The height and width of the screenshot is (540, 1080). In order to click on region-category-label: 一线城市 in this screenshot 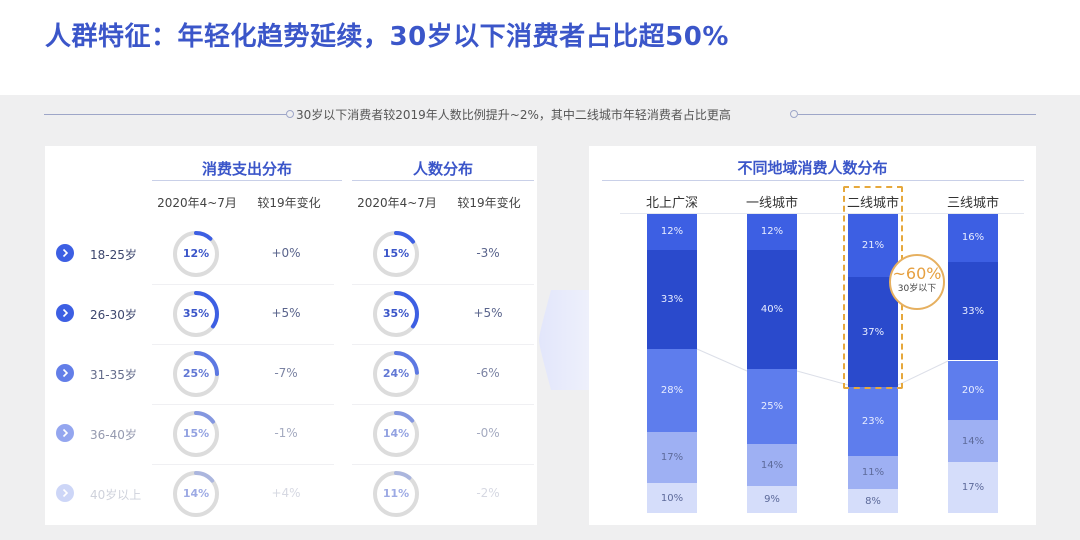, I will do `click(771, 203)`.